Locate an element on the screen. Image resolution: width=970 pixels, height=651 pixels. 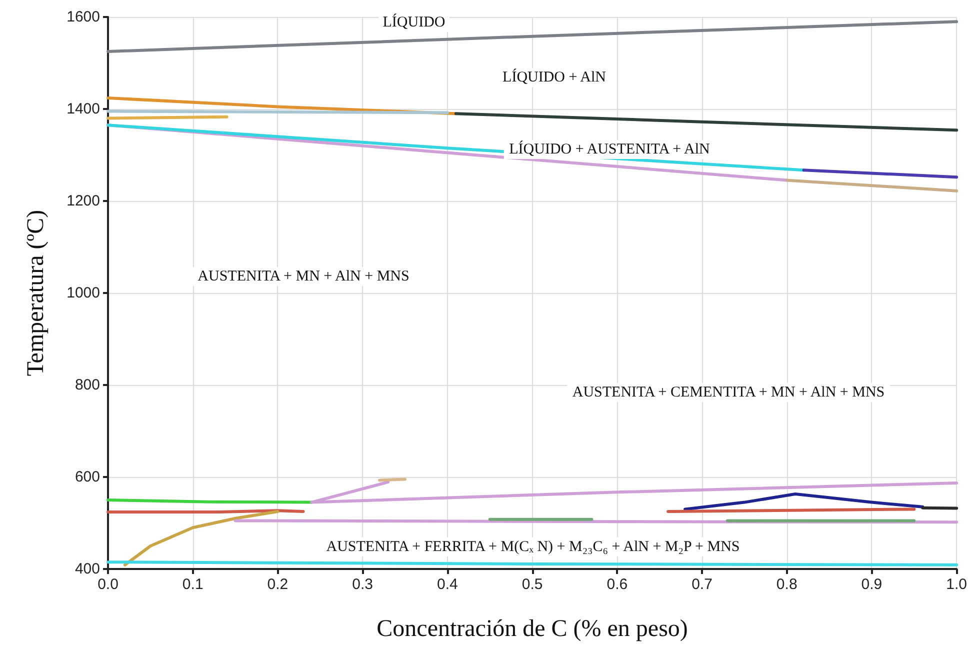
y-tick-label: 1600 is located at coordinates (83, 17).